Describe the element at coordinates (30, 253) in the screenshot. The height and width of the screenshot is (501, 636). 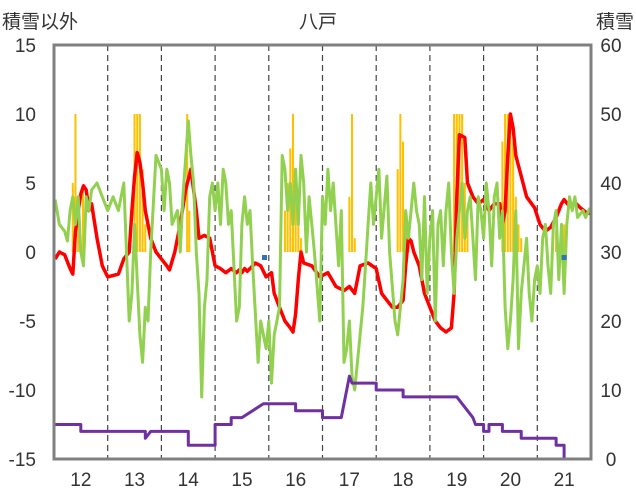
I see `y-left-tick-3: 0` at that location.